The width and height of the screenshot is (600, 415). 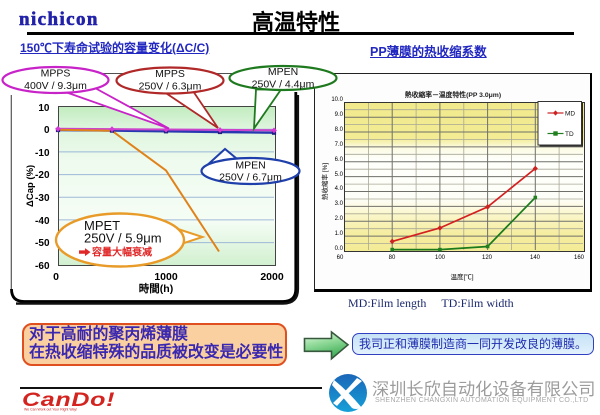 What do you see at coordinates (570, 113) in the screenshot?
I see `svg-text: MD` at bounding box center [570, 113].